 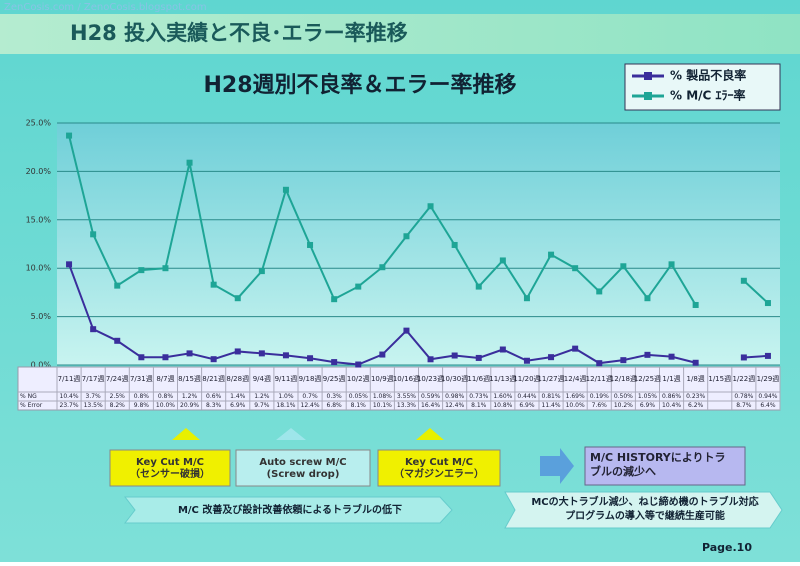 What do you see at coordinates (214, 396) in the screenshot?
I see `data-label: 0.6%` at bounding box center [214, 396].